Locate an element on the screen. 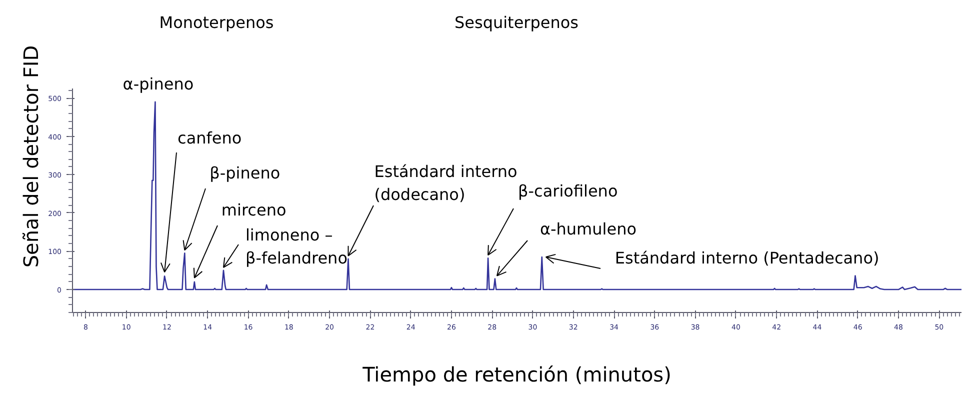 This screenshot has width=963, height=397. annotation: β-cariofileno is located at coordinates (568, 191).